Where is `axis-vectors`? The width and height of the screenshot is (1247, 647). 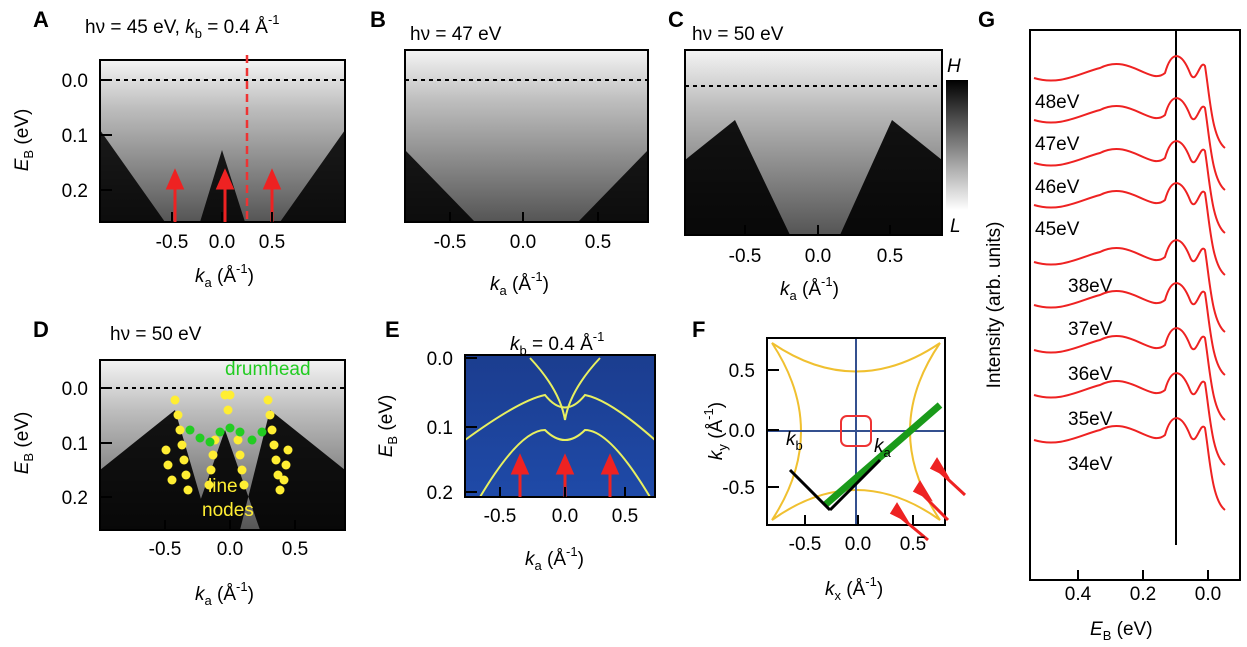
axis-vectors is located at coordinates (835, 485).